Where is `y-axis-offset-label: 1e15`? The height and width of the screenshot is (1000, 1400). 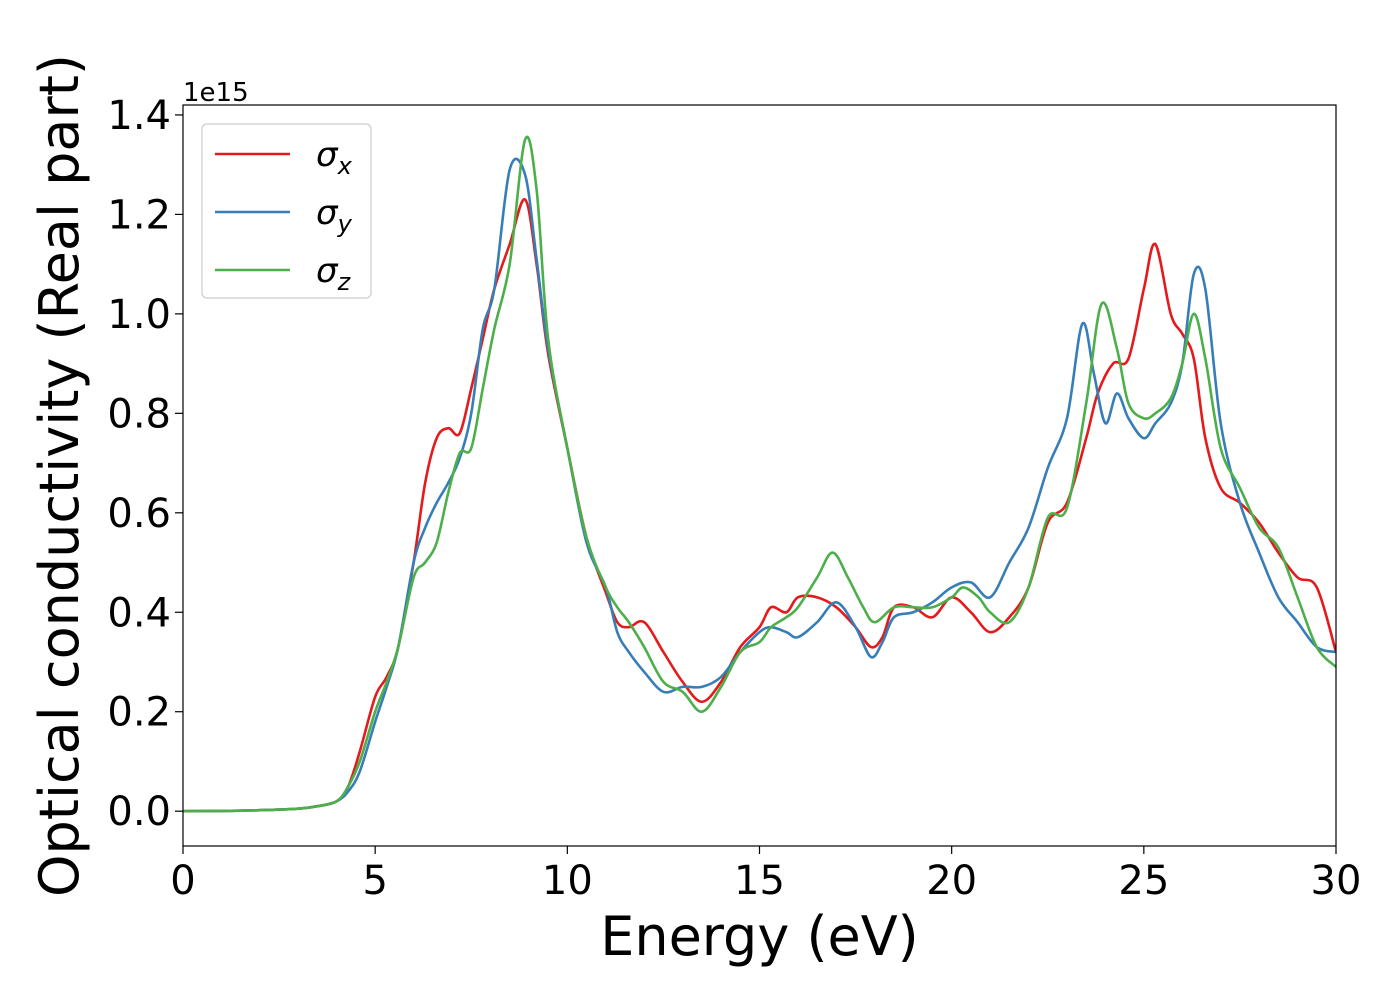
y-axis-offset-label: 1e15 is located at coordinates (216, 93).